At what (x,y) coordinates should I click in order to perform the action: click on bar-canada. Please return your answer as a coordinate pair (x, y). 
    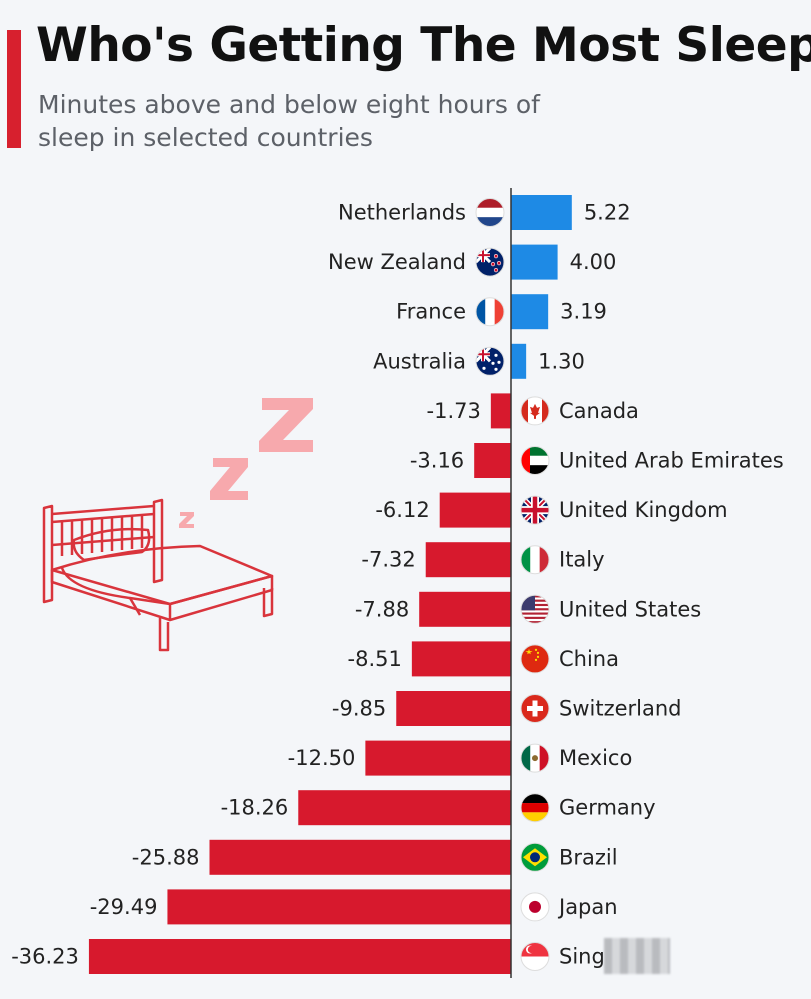
    Looking at the image, I should click on (500, 411).